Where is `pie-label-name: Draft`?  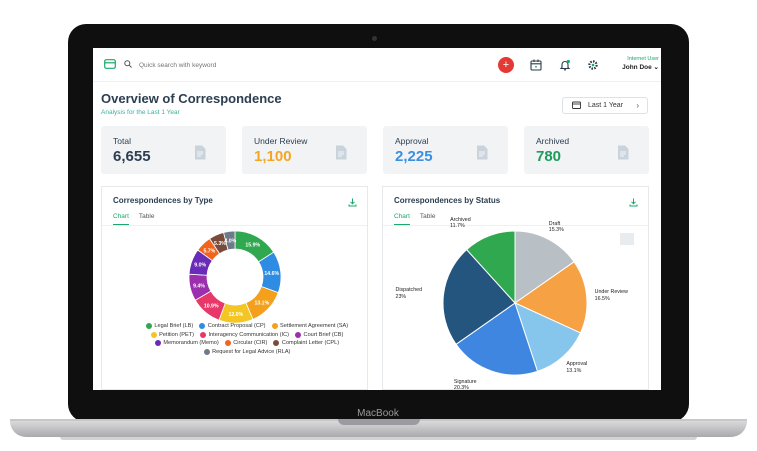
pie-label-name: Draft is located at coordinates (554, 223).